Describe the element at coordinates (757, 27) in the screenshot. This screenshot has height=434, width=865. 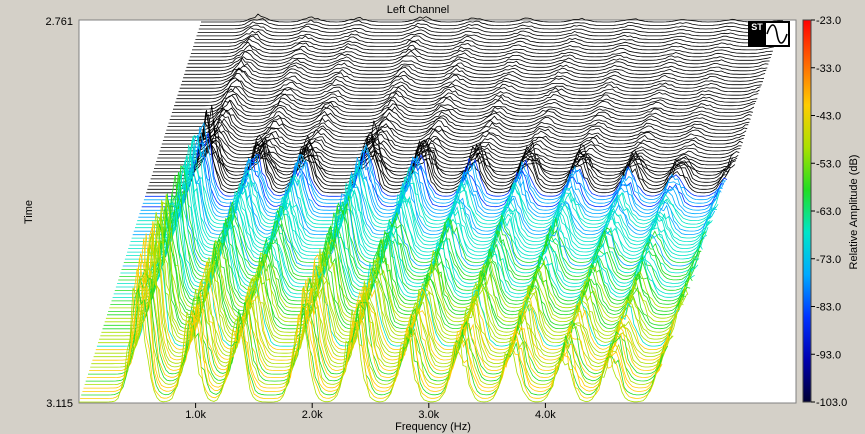
I see `logo-text: ST` at that location.